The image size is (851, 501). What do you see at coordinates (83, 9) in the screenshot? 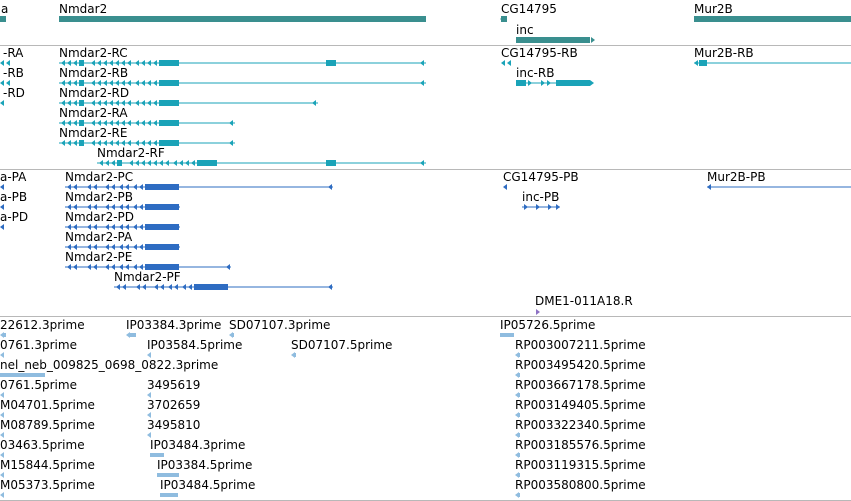
I see `gene-label-nmdar2: Nmdar2` at bounding box center [83, 9].